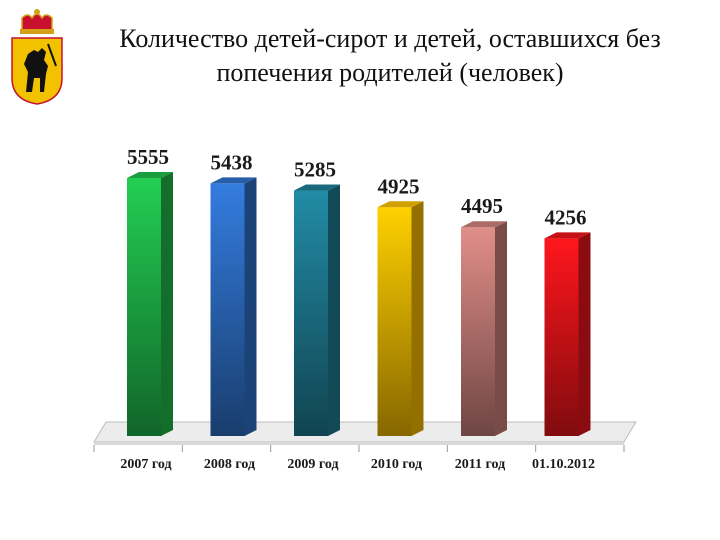 This screenshot has height=540, width=720. What do you see at coordinates (390, 72) in the screenshot?
I see `title-line-2: попечения родителей (человек)` at bounding box center [390, 72].